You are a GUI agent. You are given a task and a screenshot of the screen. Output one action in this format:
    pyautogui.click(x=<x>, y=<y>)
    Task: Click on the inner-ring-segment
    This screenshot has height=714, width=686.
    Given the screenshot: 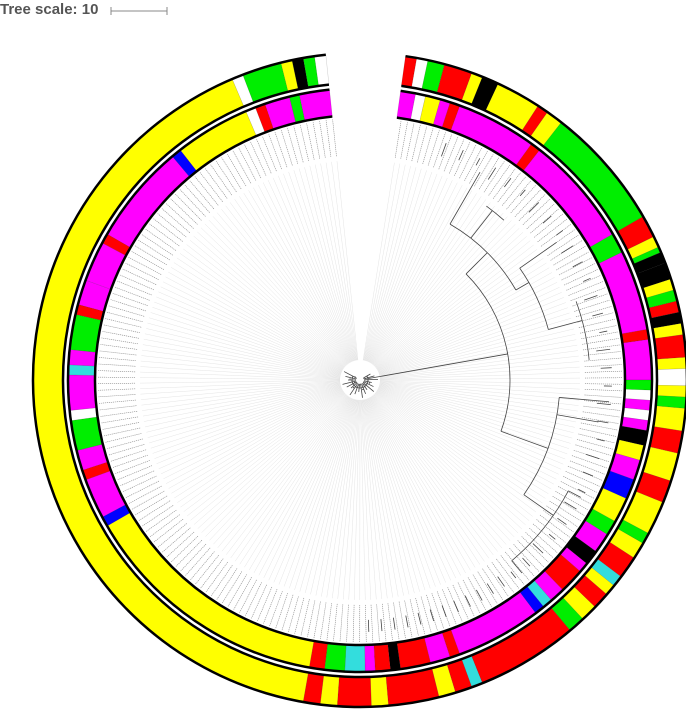 What is the action you would take?
    pyautogui.click(x=637, y=360)
    